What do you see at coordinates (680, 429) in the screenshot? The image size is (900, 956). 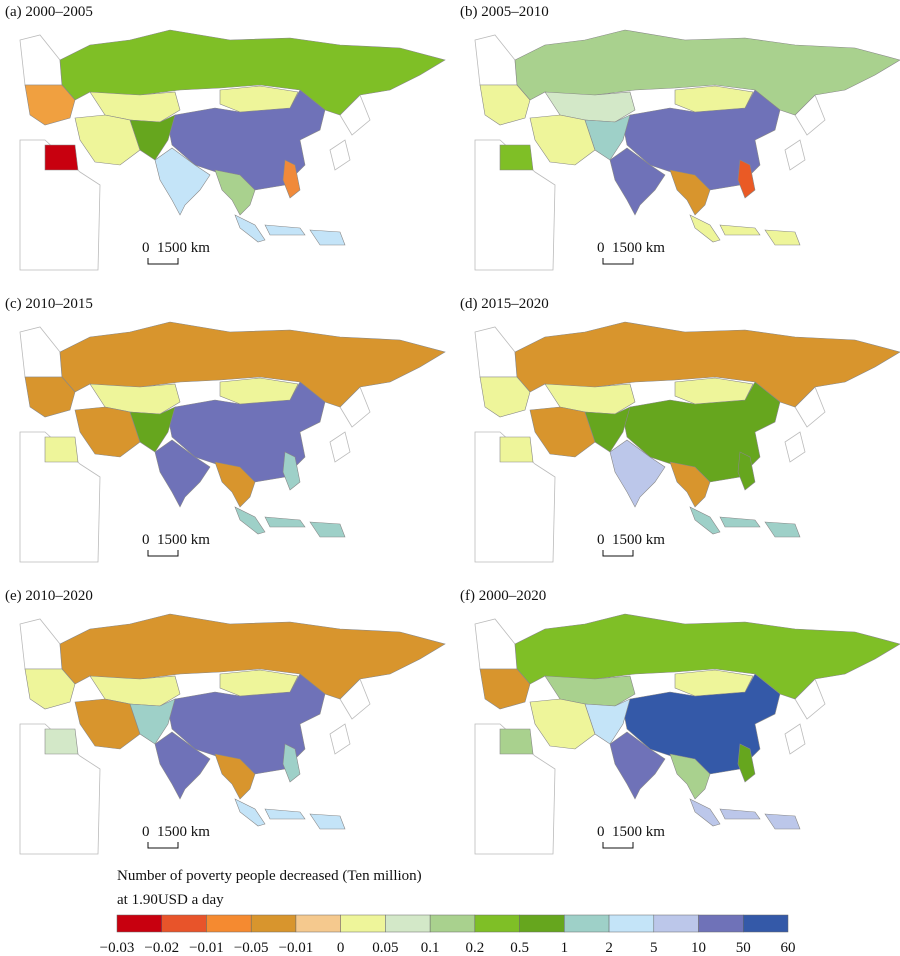 I see `map-panel: (d) 2015–2020 0 1500 km` at bounding box center [680, 429].